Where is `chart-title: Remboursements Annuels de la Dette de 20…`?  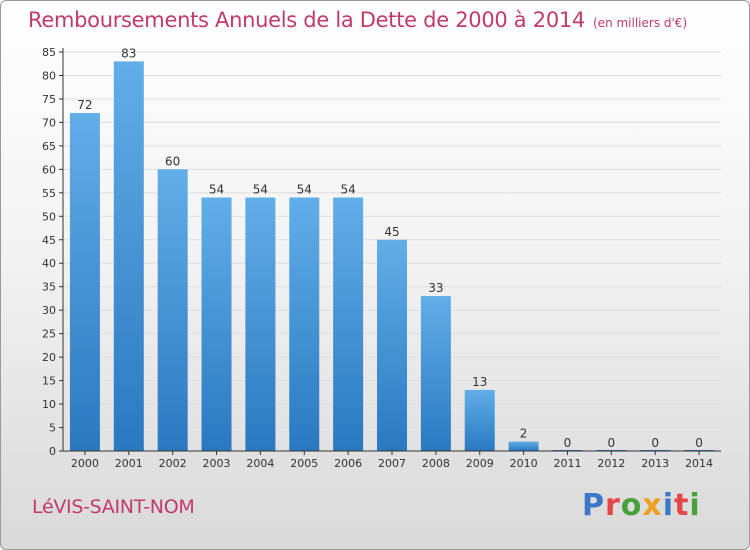
chart-title: Remboursements Annuels de la Dette de 20… is located at coordinates (357, 20).